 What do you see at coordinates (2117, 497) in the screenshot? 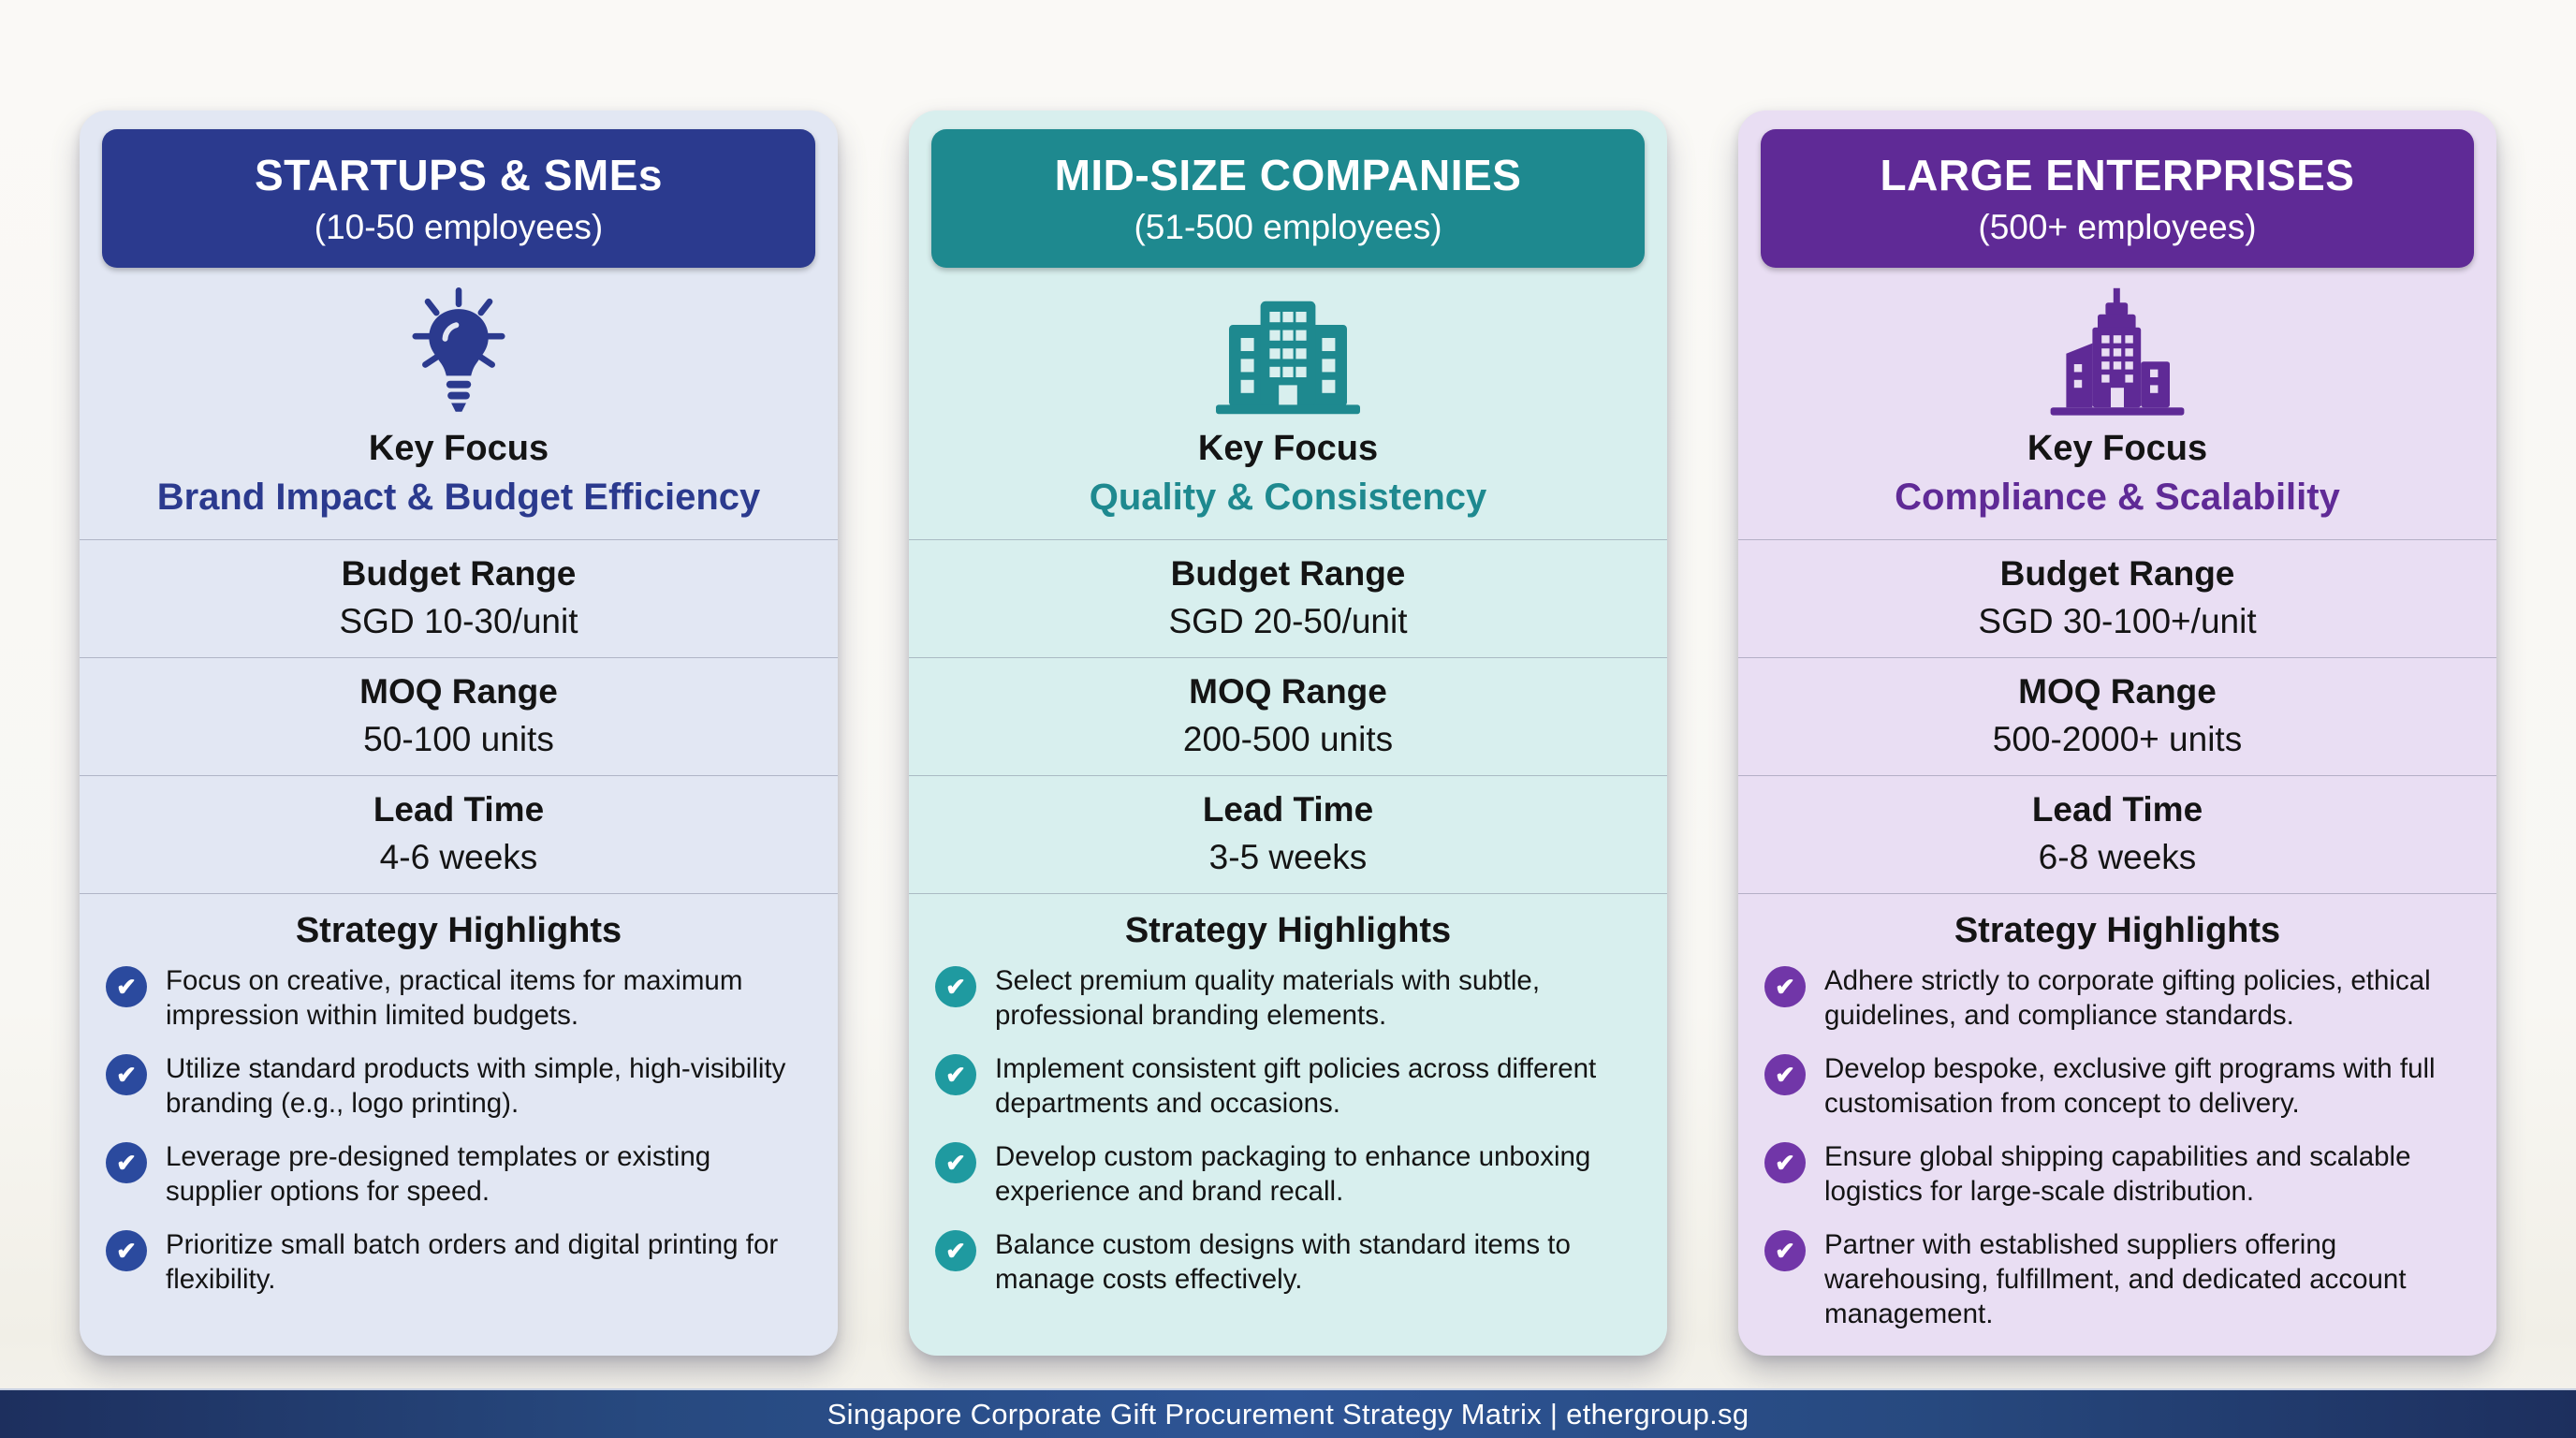
I see `key-focus-value: Compliance & Scalability` at bounding box center [2117, 497].